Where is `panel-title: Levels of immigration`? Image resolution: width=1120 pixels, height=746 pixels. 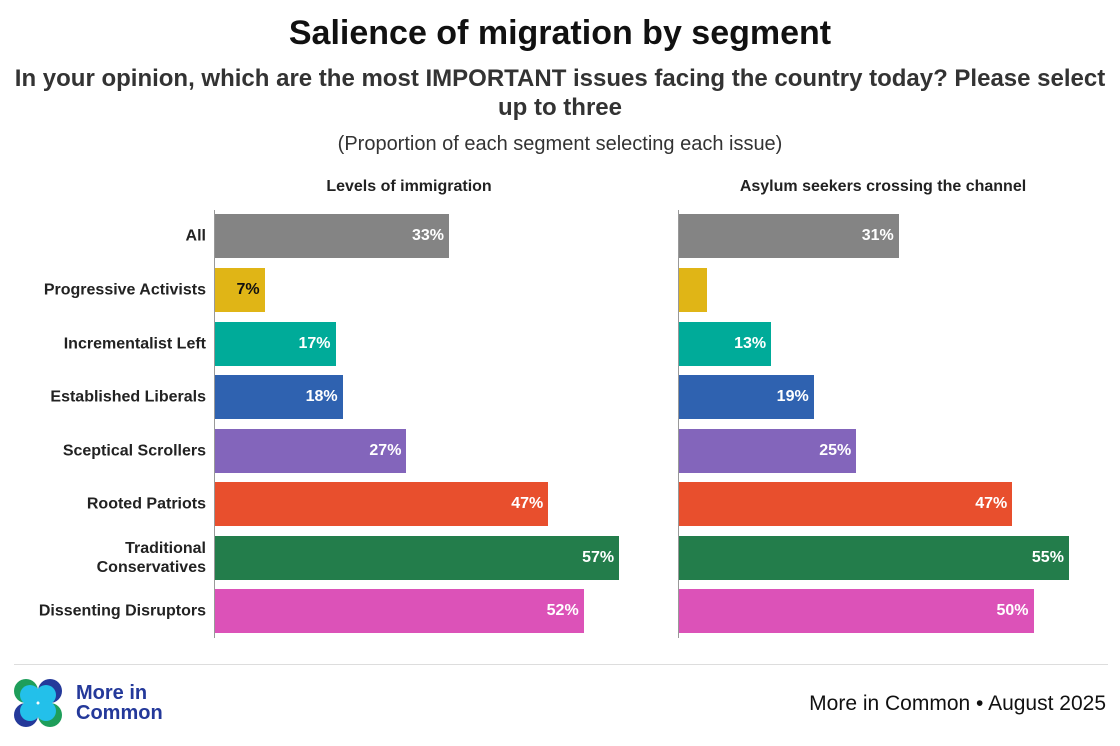 panel-title: Levels of immigration is located at coordinates (409, 186).